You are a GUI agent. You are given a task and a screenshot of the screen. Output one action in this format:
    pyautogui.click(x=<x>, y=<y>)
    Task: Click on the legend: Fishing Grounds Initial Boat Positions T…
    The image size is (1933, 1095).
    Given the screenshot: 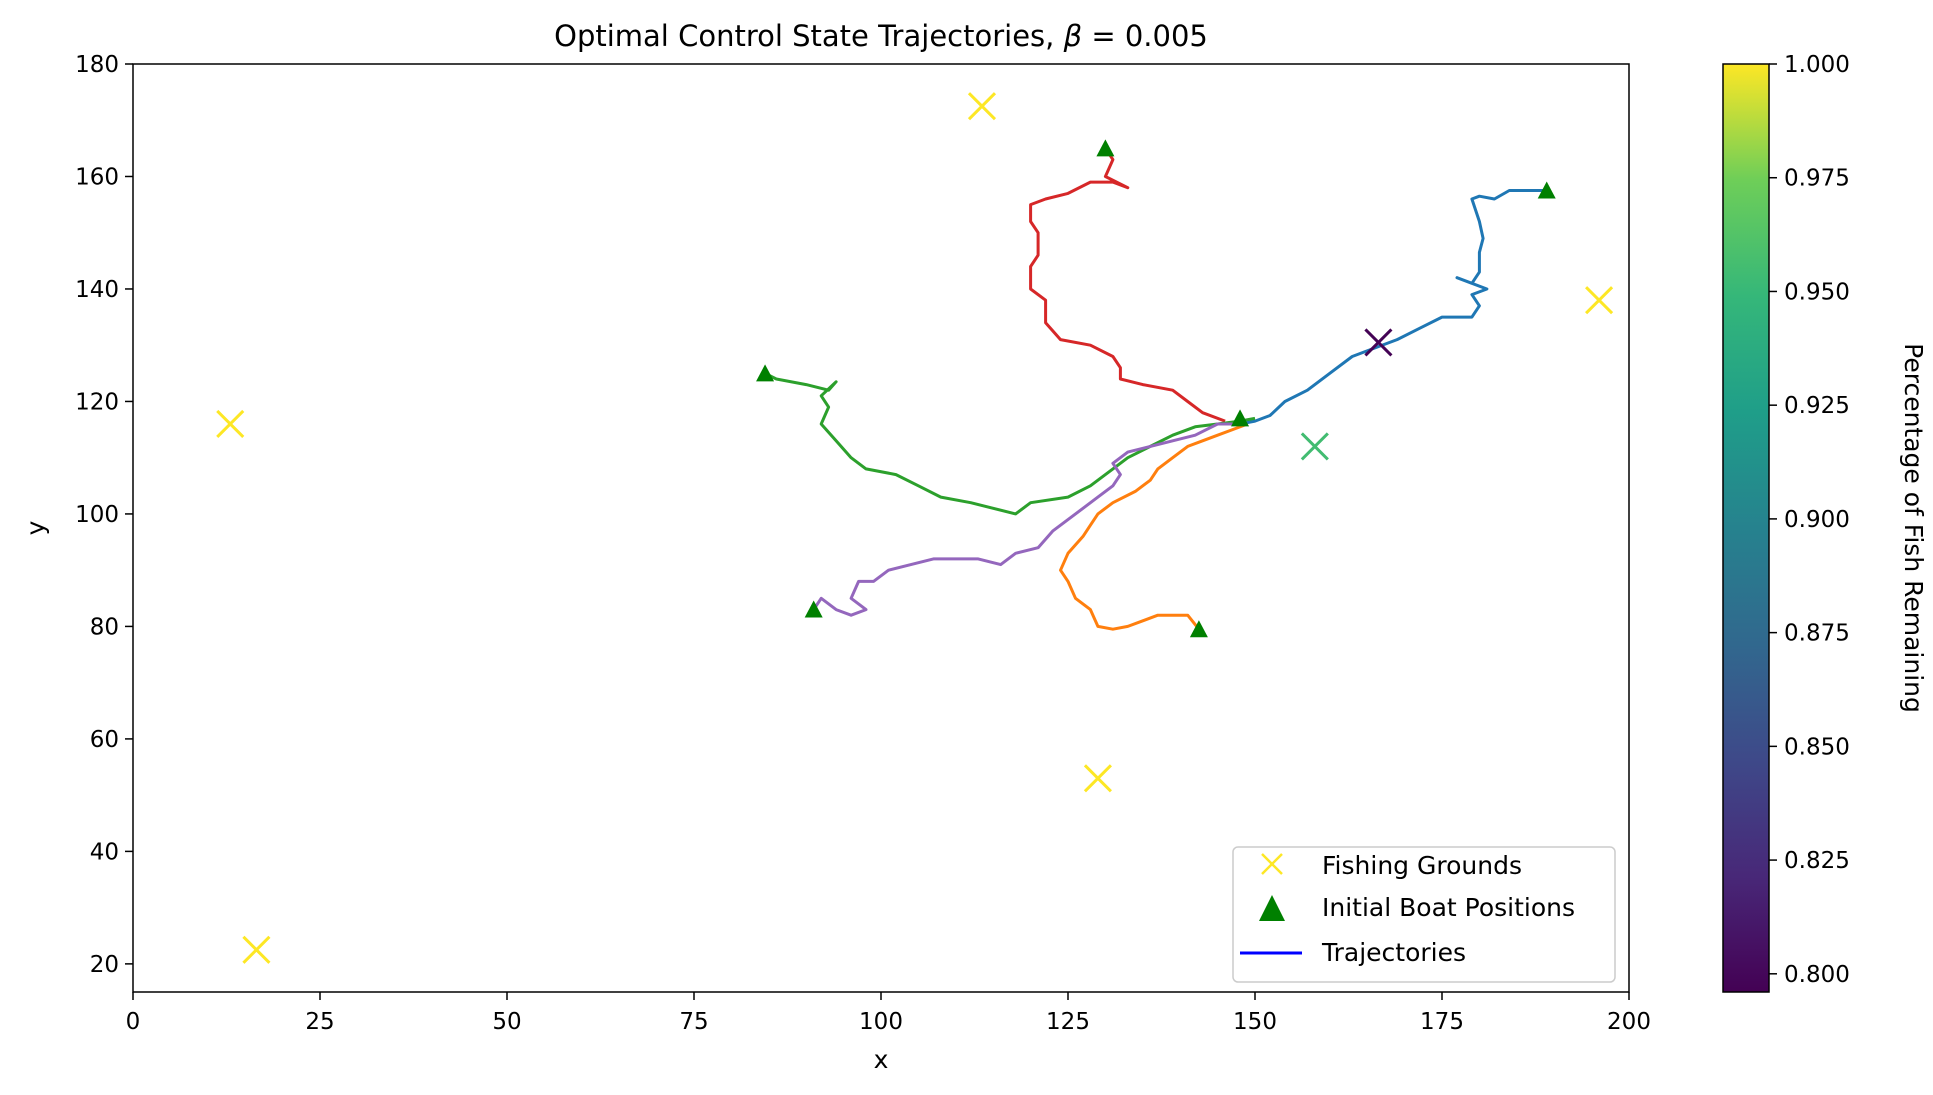 What is the action you would take?
    pyautogui.click(x=1424, y=914)
    